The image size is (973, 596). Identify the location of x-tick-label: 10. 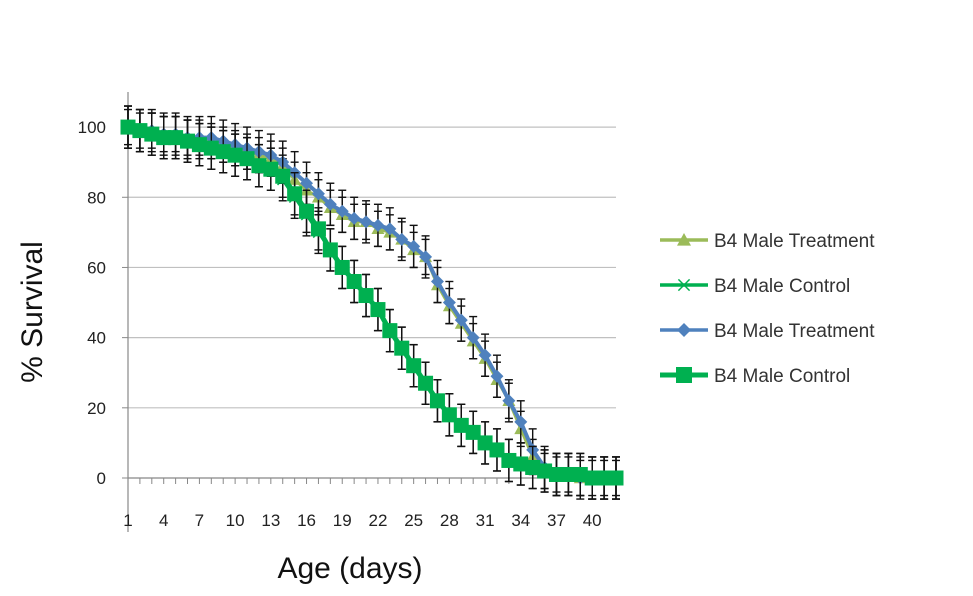
(235, 520).